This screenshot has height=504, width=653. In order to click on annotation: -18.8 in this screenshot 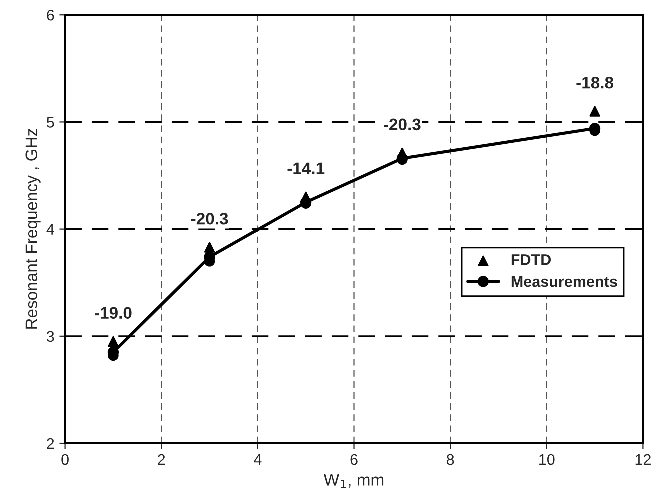, I will do `click(595, 82)`.